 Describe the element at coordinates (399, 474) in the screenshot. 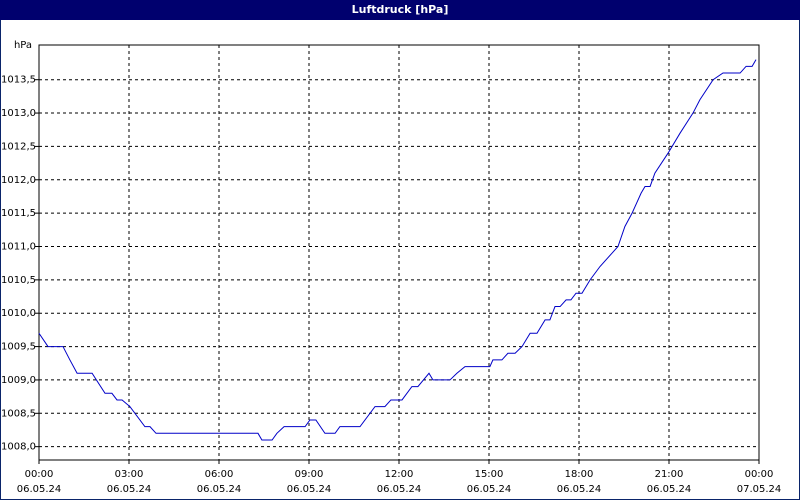

I see `x-tick-label: 12:00` at that location.